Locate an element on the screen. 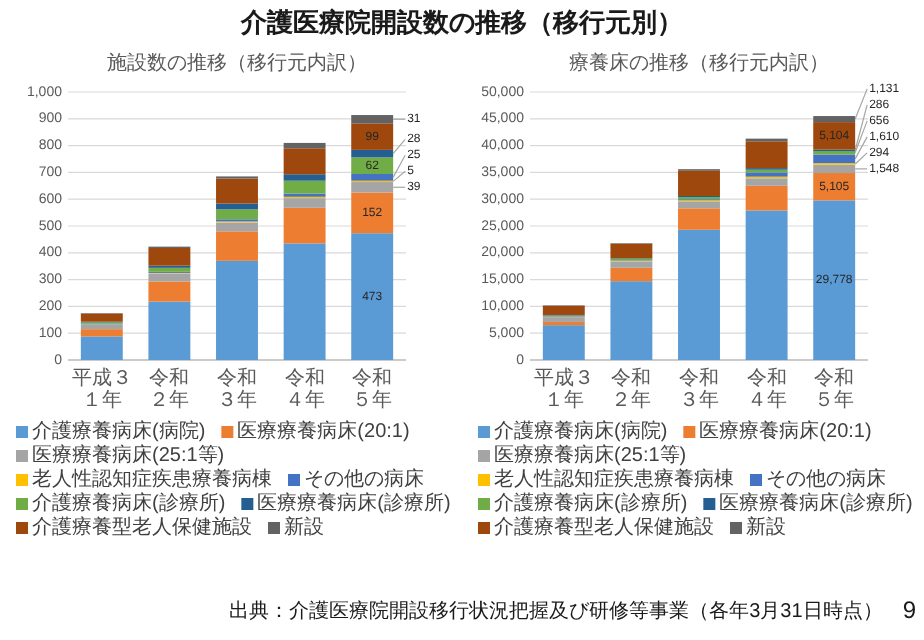 The width and height of the screenshot is (924, 640). source-note: 出典：介護医療院開設移行状況把握及び研修等事業（各年3月31日時点） is located at coordinates (556, 611).